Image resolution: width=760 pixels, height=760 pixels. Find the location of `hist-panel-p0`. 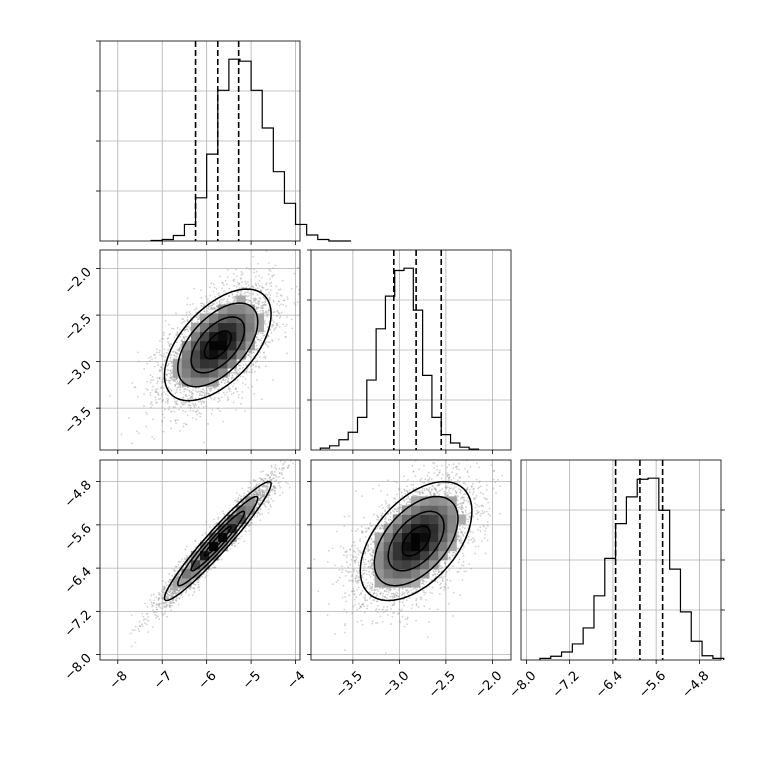

hist-panel-p0 is located at coordinates (224, 142).